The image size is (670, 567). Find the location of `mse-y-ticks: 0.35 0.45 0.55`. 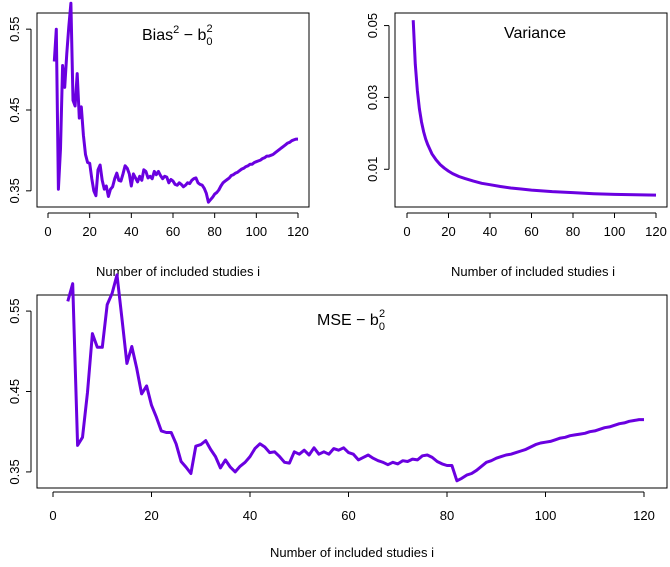

mse-y-ticks: 0.35 0.45 0.55 is located at coordinates (19, 391).